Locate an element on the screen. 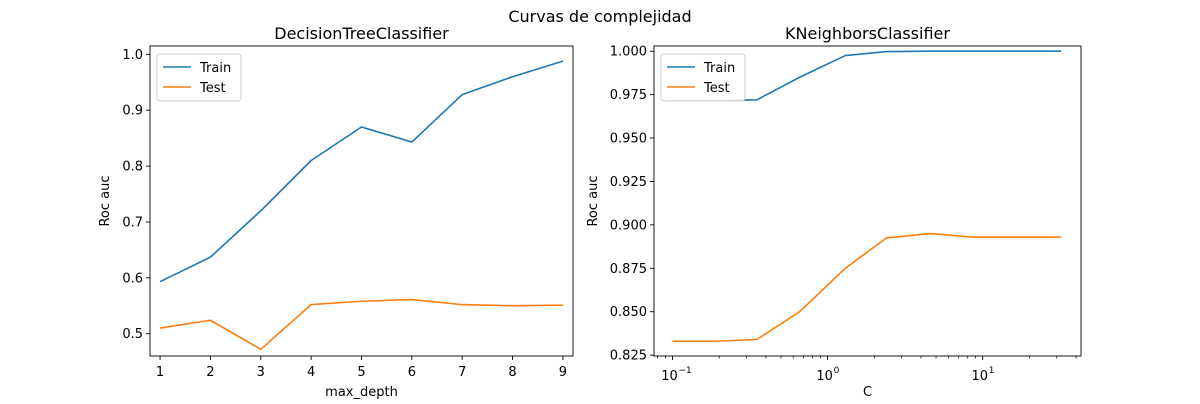  x-tick-label: 8 is located at coordinates (512, 372).